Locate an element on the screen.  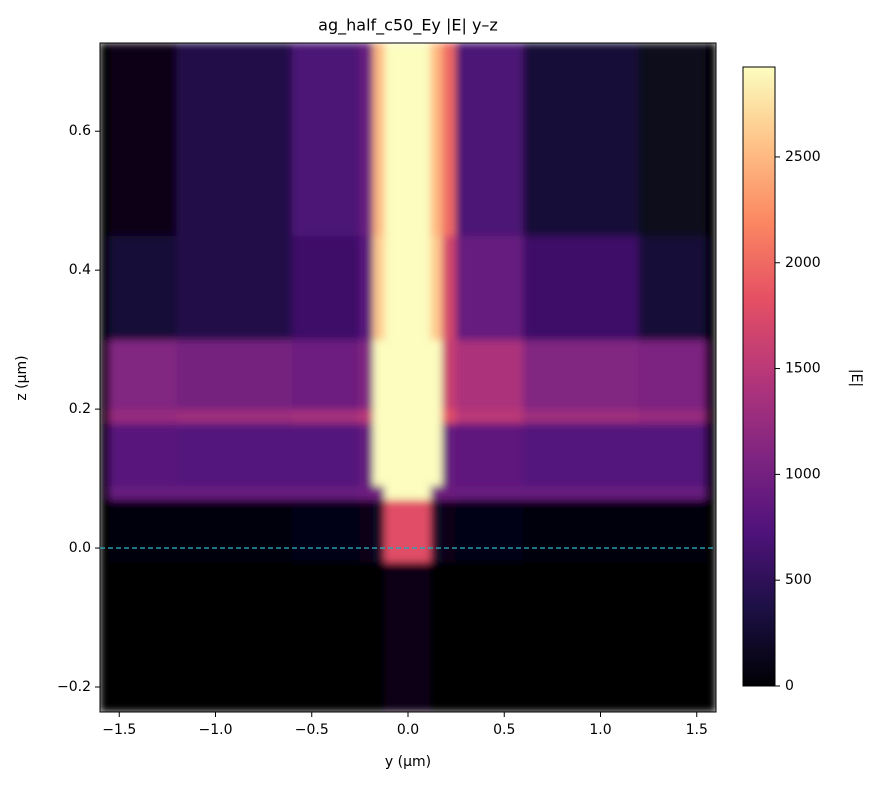
colorbar-tick-label: 0 is located at coordinates (789, 686).